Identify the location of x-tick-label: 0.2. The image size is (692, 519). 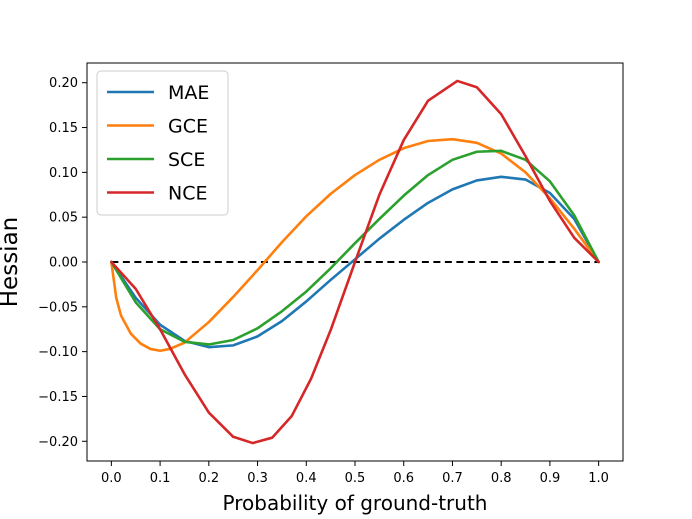
(208, 478).